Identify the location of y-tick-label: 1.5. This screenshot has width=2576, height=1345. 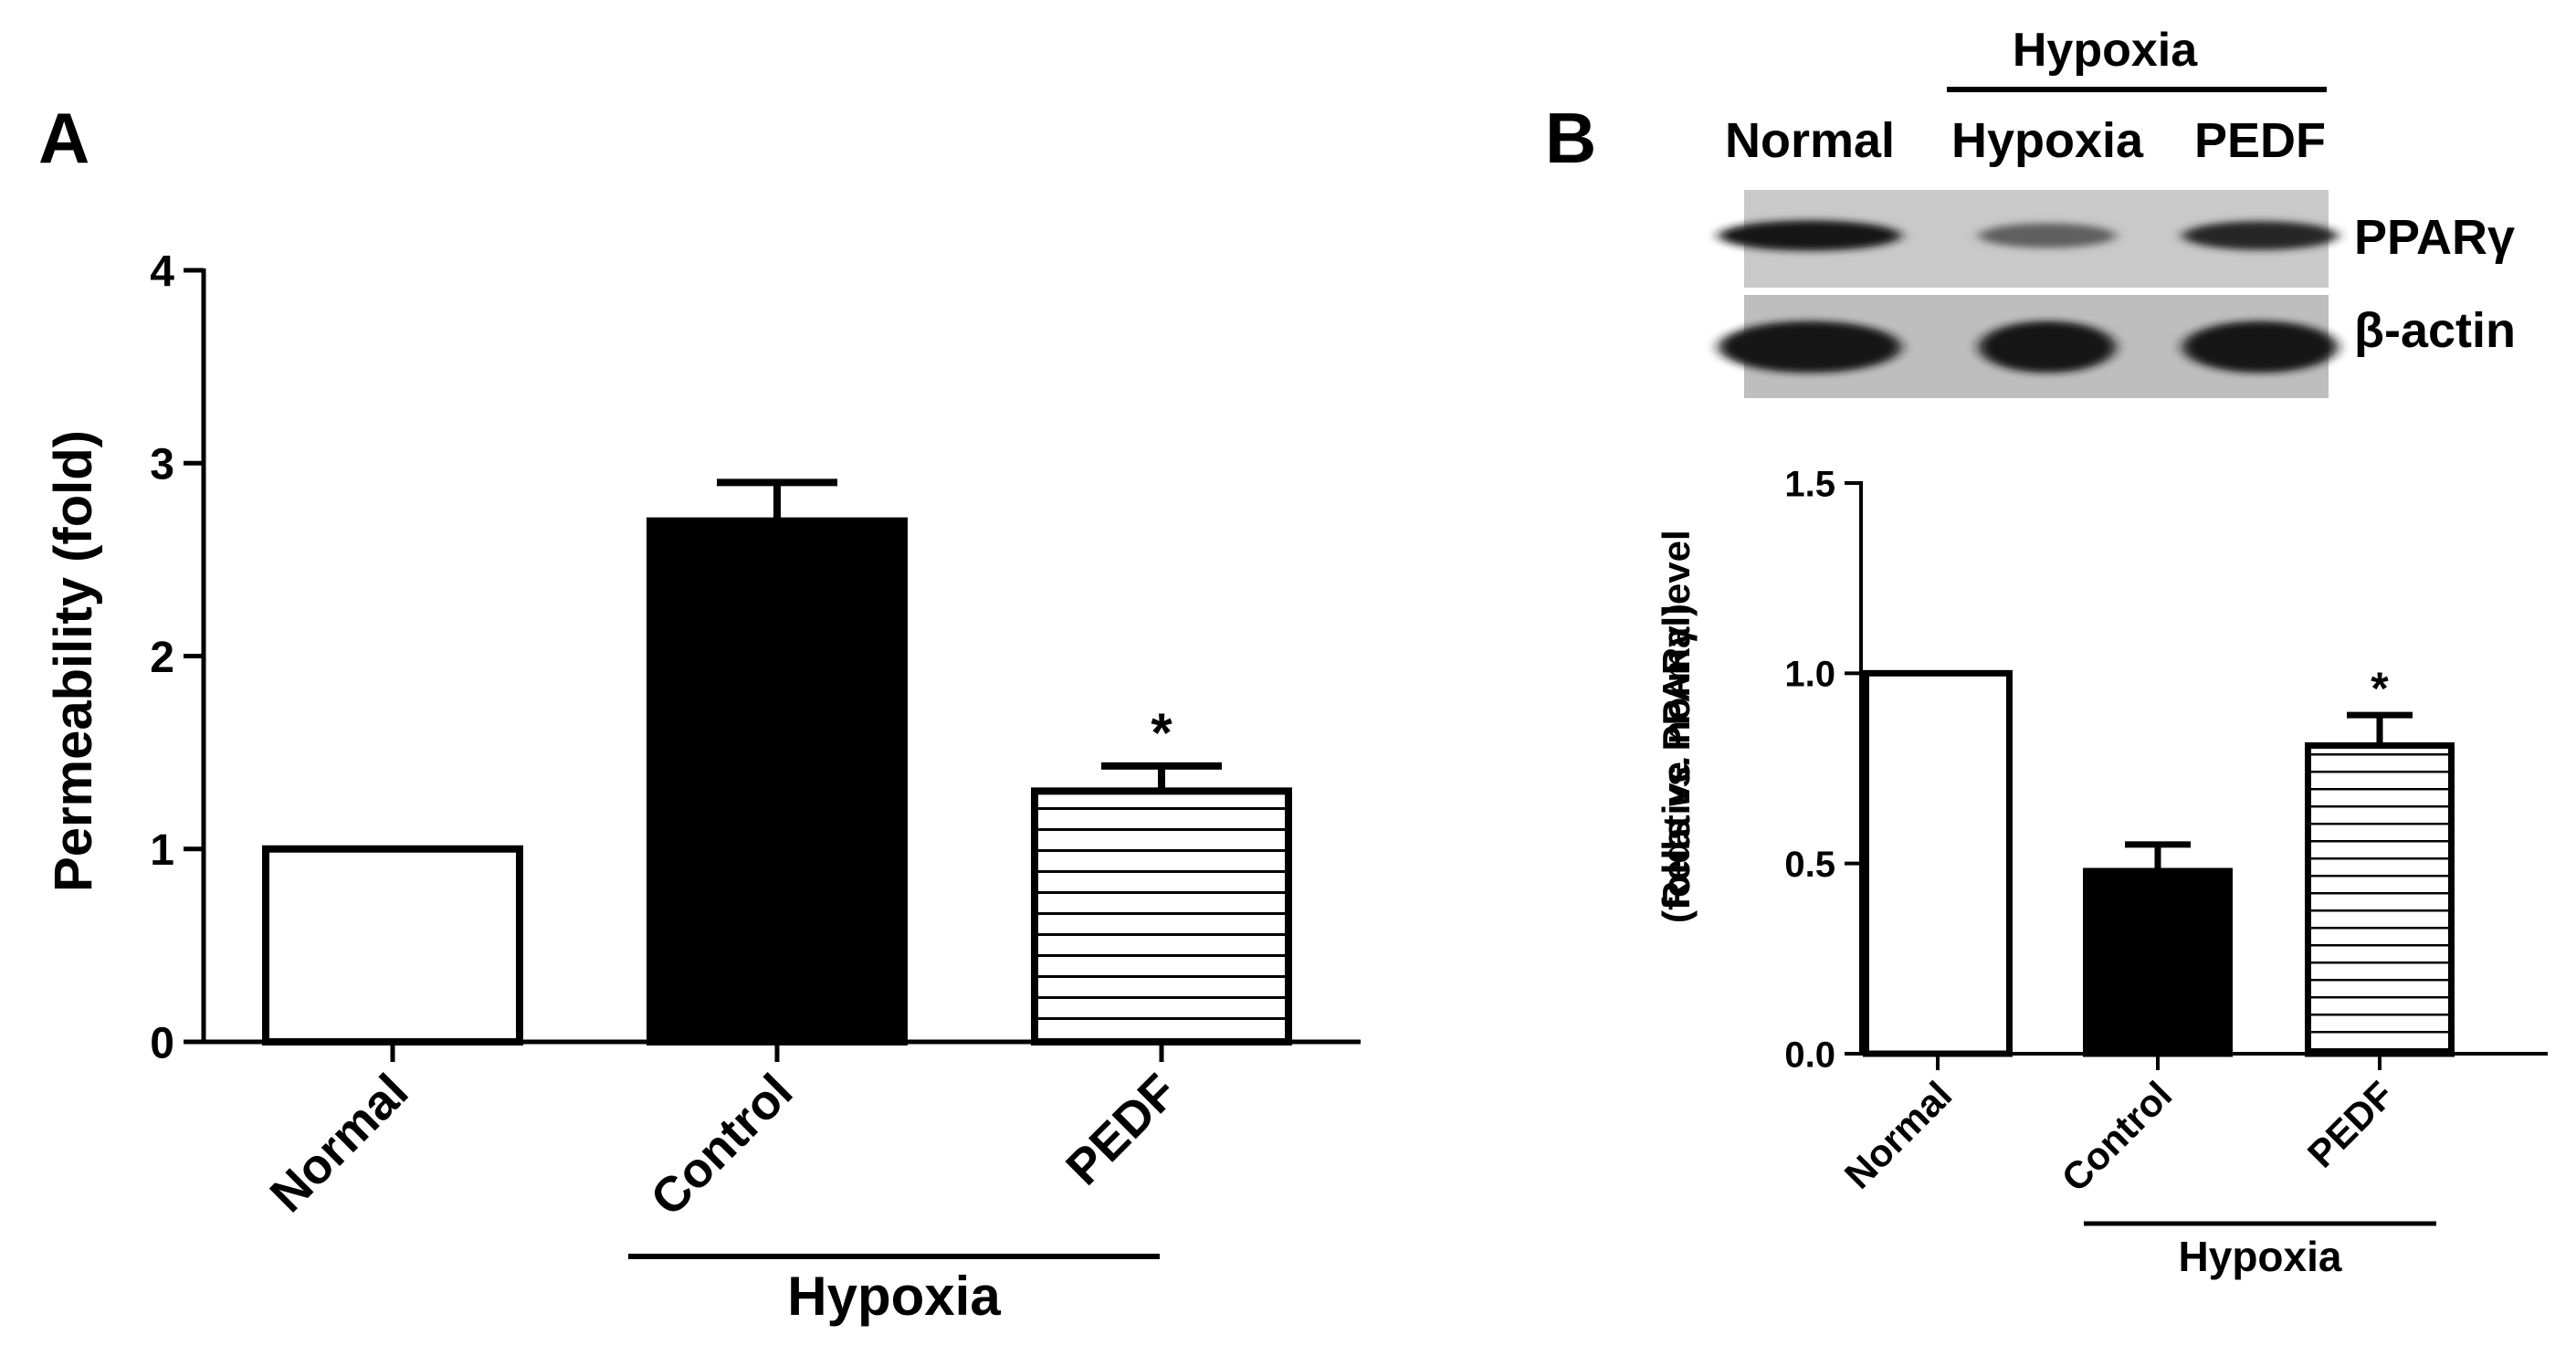
(1809, 484).